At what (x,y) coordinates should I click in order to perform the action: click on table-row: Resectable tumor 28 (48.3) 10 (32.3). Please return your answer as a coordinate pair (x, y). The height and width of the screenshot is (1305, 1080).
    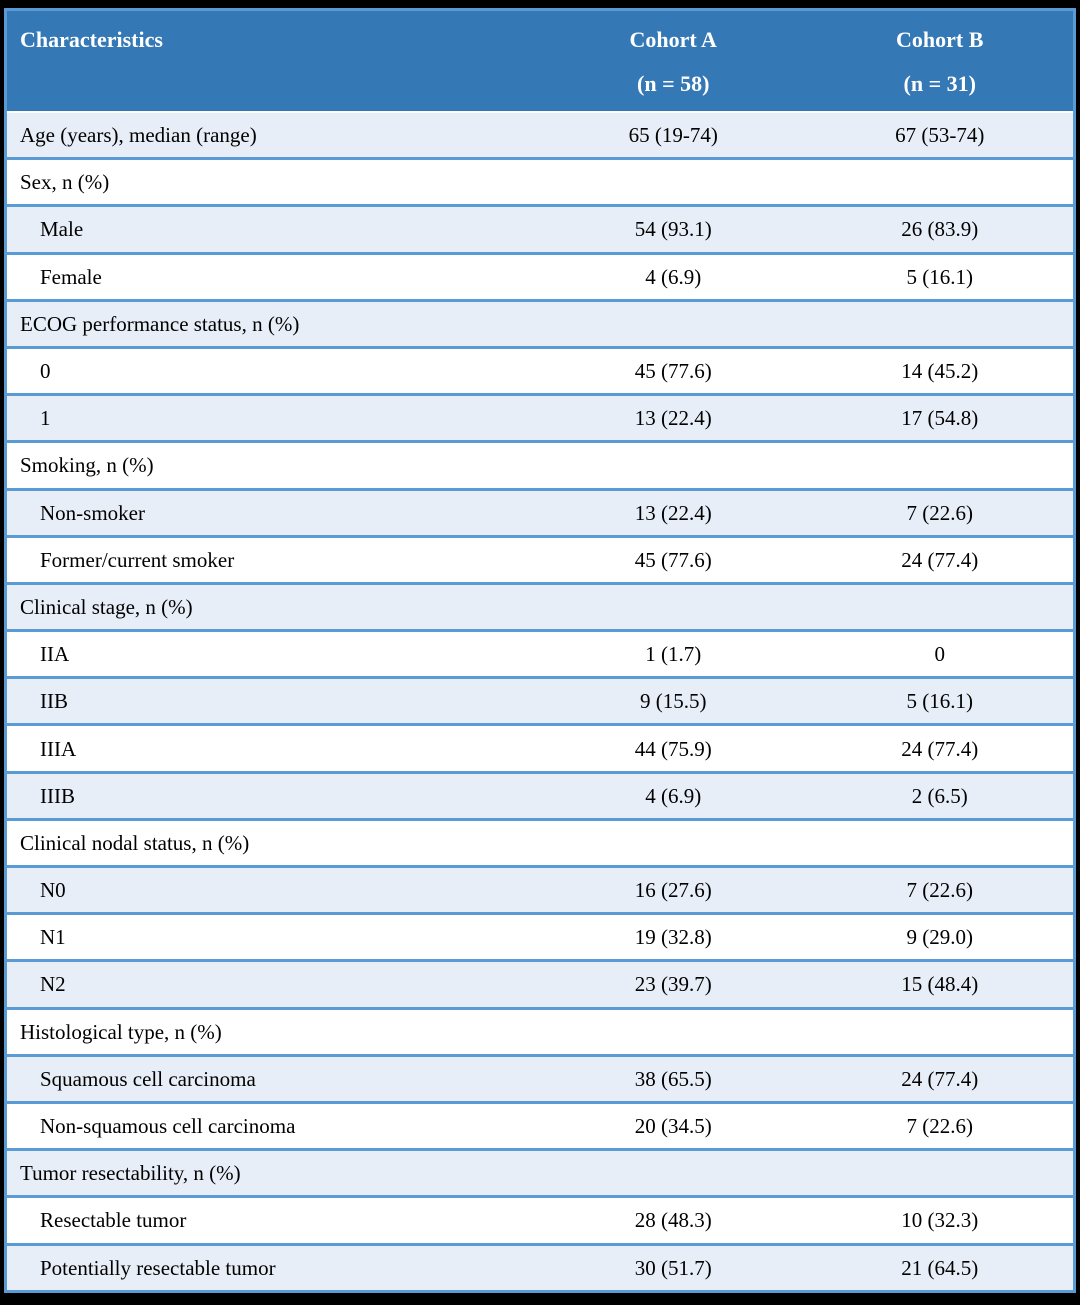
    Looking at the image, I should click on (540, 1219).